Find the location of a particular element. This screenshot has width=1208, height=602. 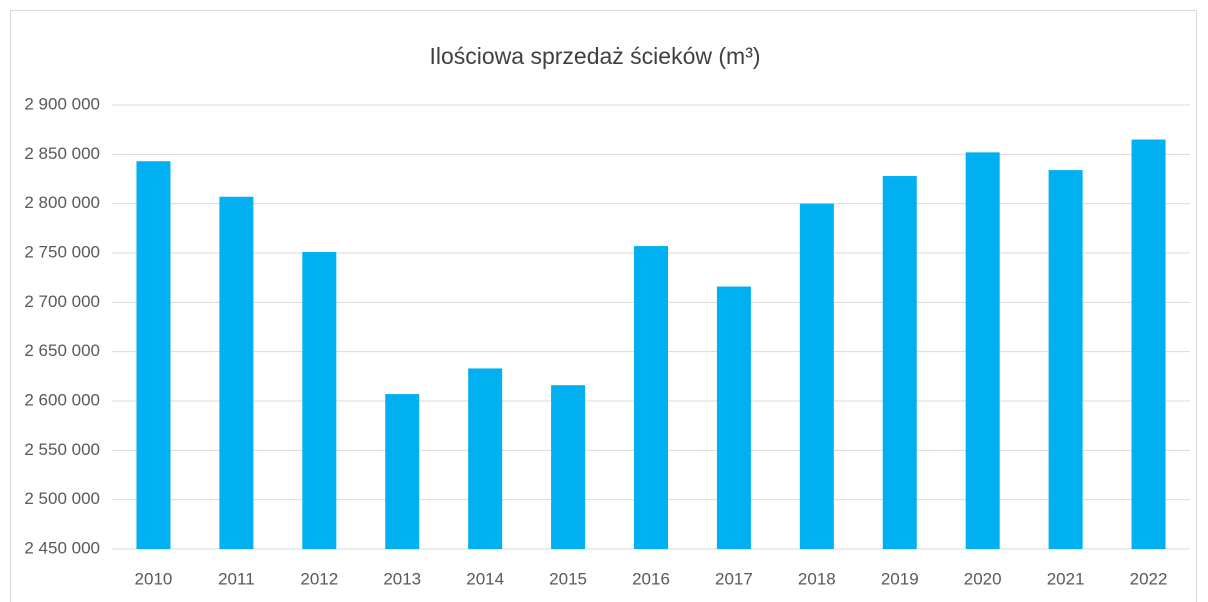

x-tick-label: 2022 is located at coordinates (1149, 578).